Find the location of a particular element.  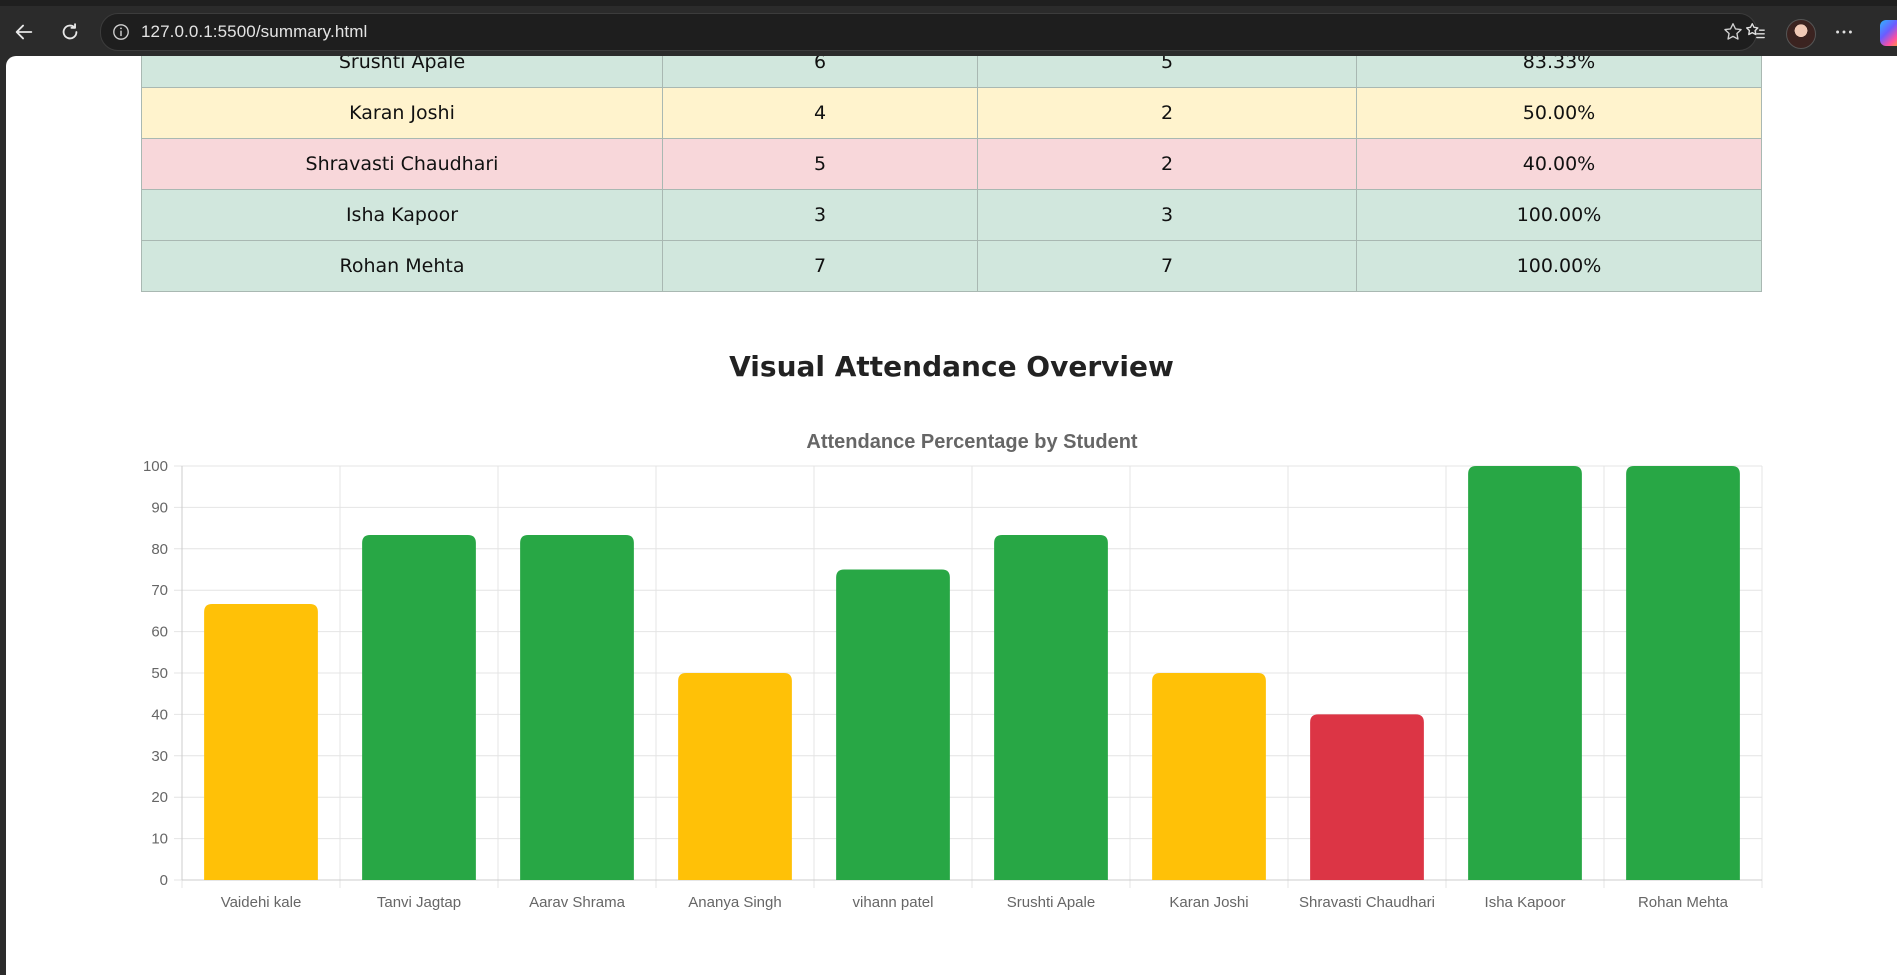

y-tick-label: 90 is located at coordinates (159, 507).